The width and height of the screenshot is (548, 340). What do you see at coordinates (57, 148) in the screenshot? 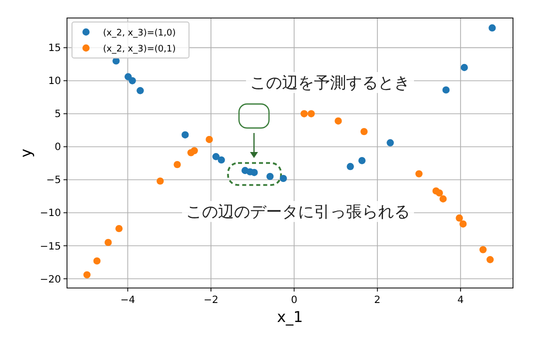
I see `y-tick-label: 0` at bounding box center [57, 148].